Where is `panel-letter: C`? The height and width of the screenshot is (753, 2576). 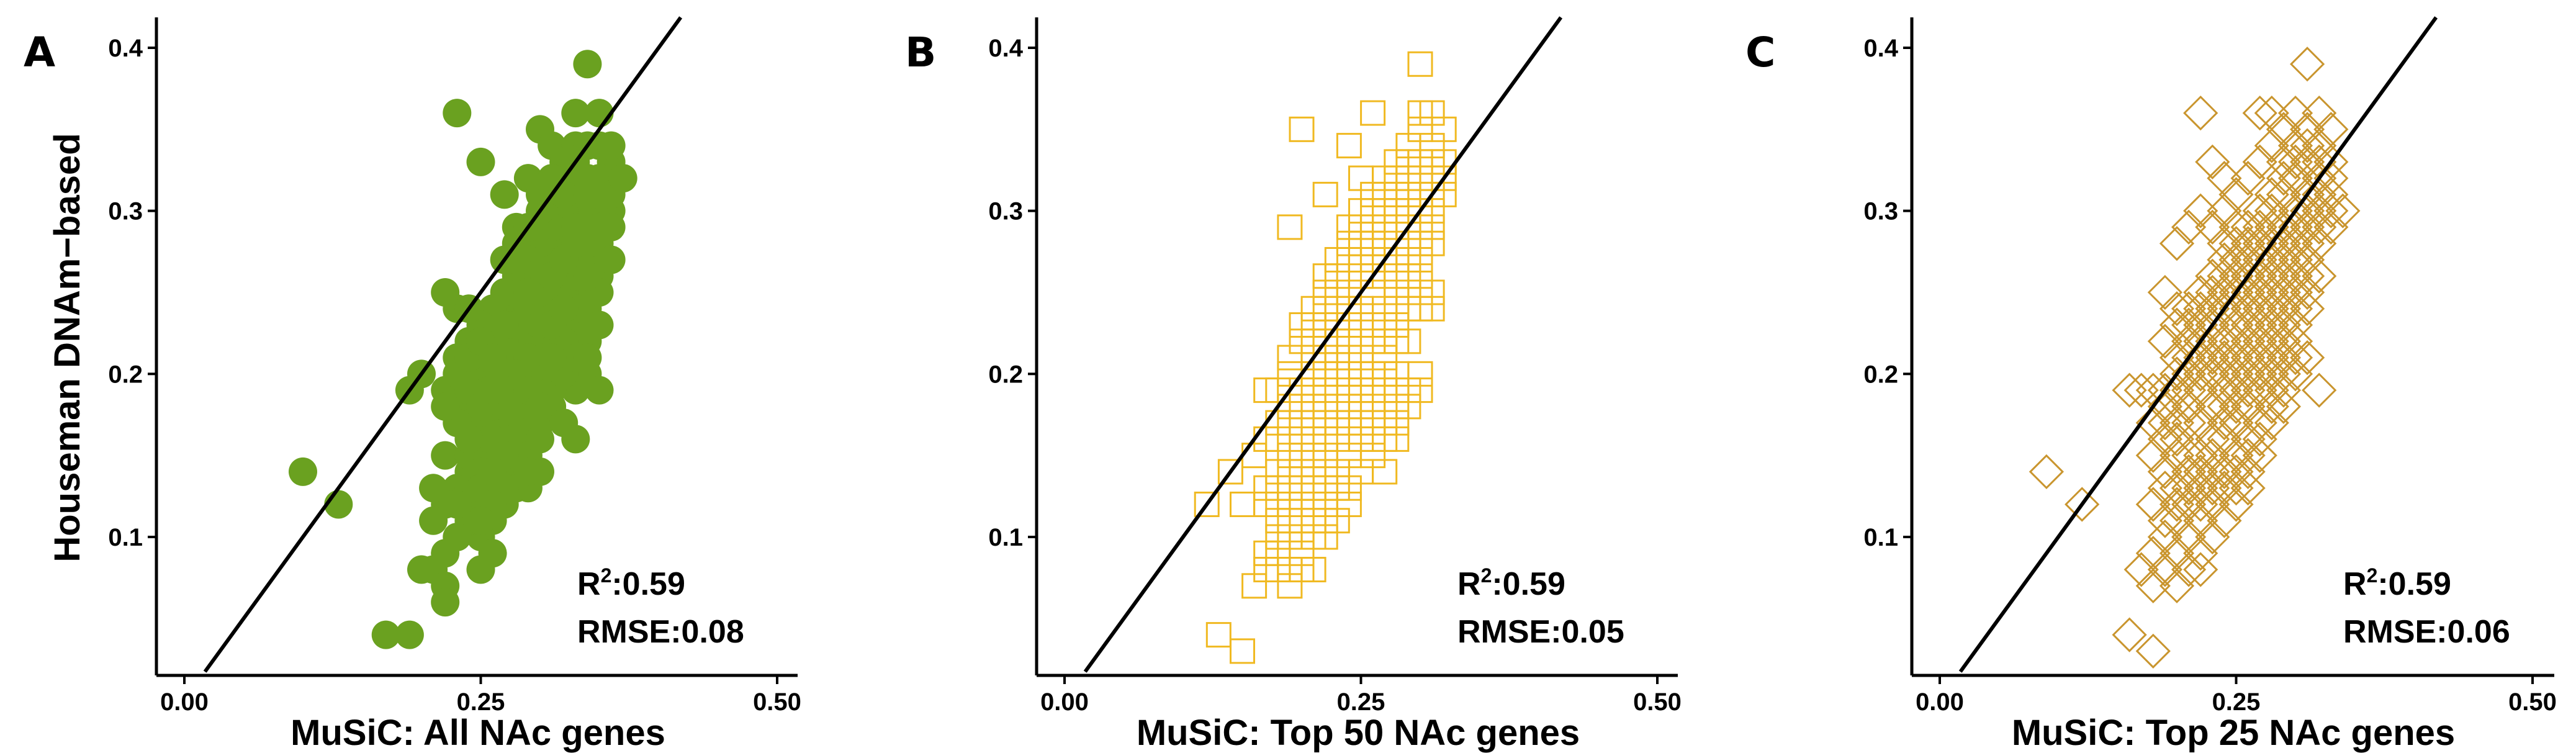 panel-letter: C is located at coordinates (1760, 52).